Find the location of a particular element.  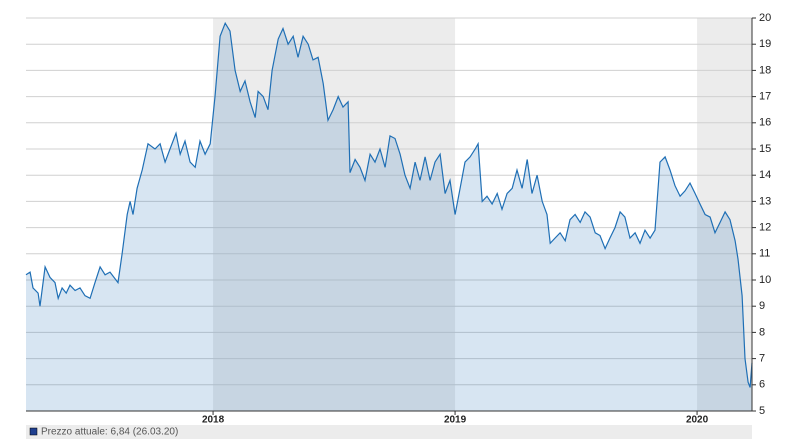

x-tick-label: 2019 is located at coordinates (455, 420).